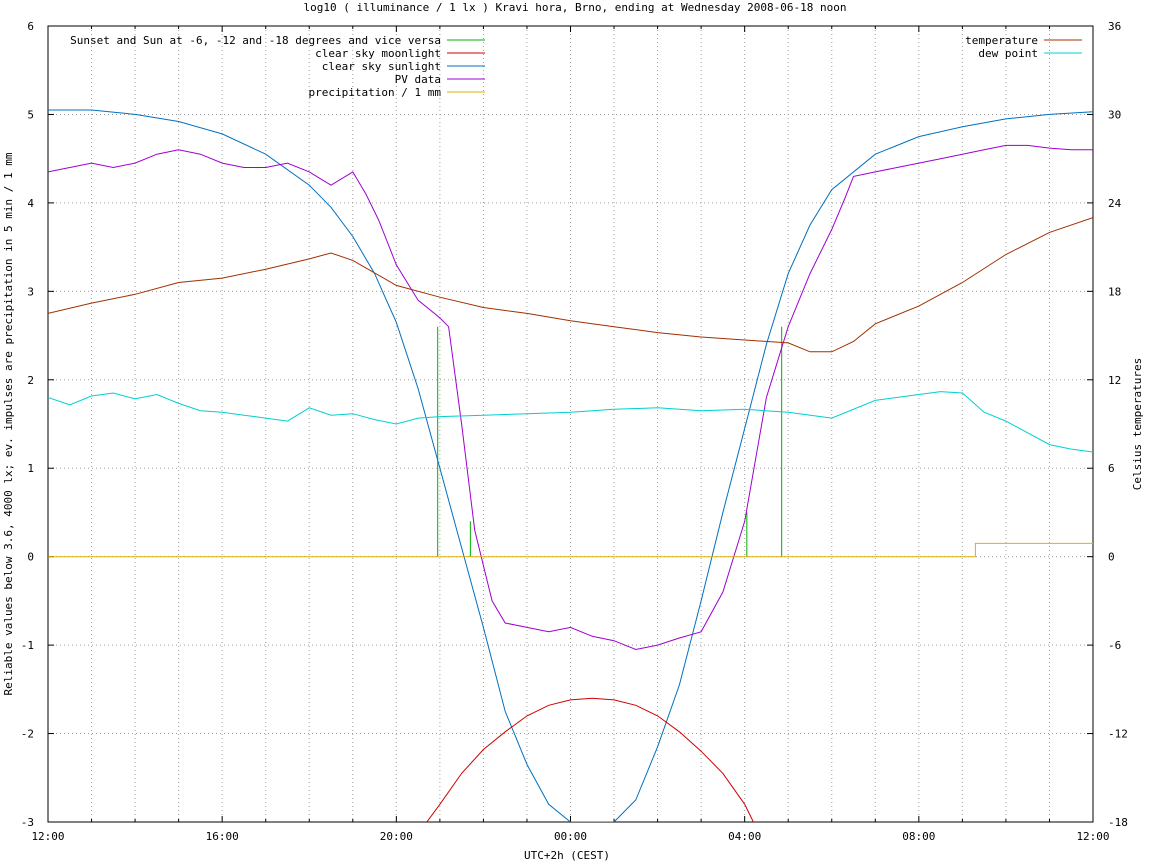  I want to click on x-tick-label: 08:00, so click(918, 836).